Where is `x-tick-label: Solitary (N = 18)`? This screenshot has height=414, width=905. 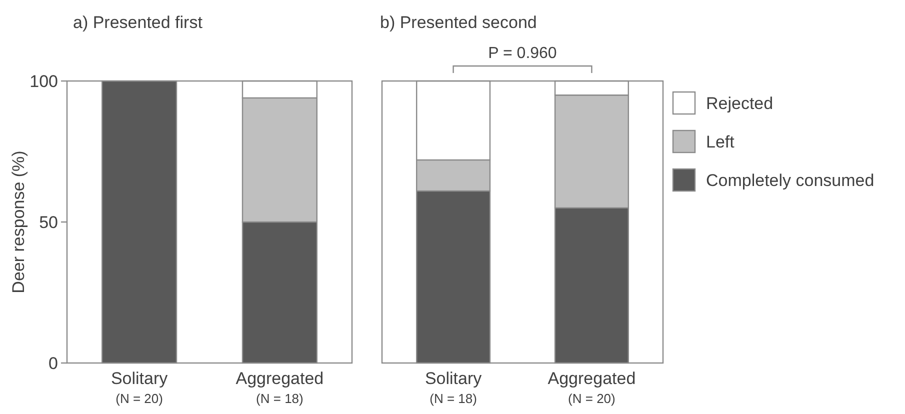
x-tick-label: Solitary (N = 18) is located at coordinates (453, 387).